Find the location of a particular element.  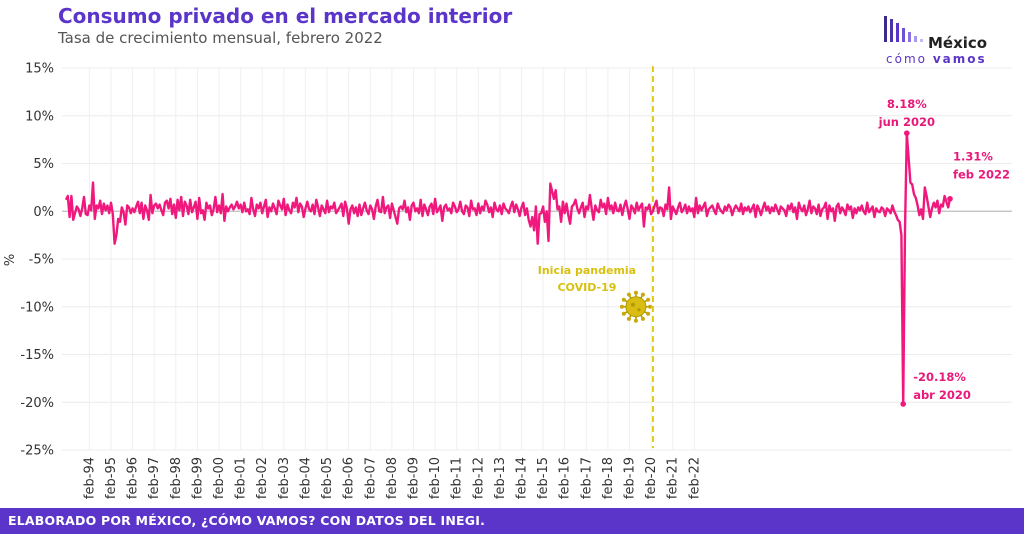

logo-bars-icon is located at coordinates (903, 29).